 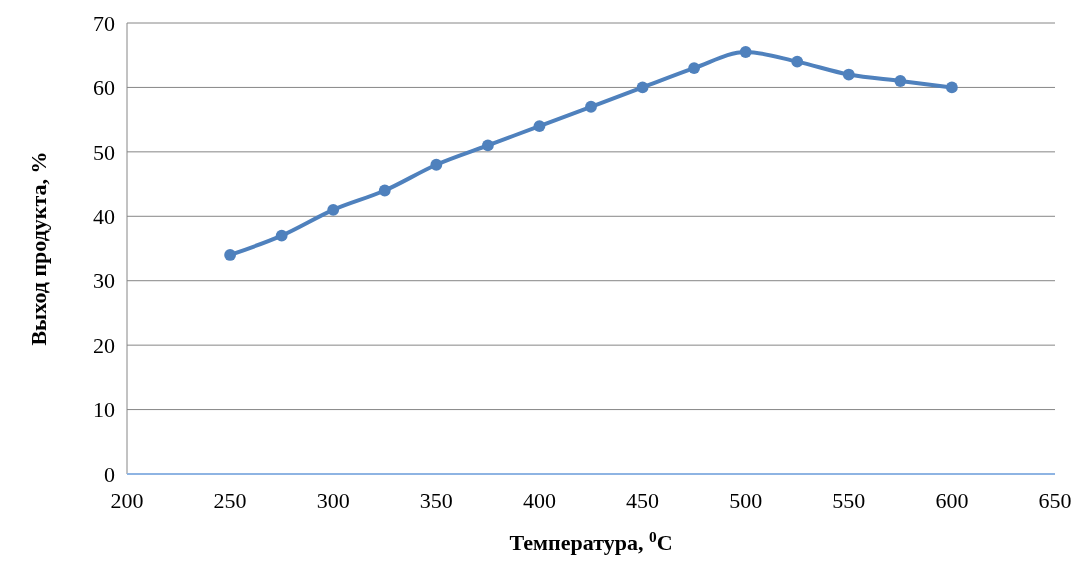 I want to click on y-tick-label: 40, so click(x=104, y=216).